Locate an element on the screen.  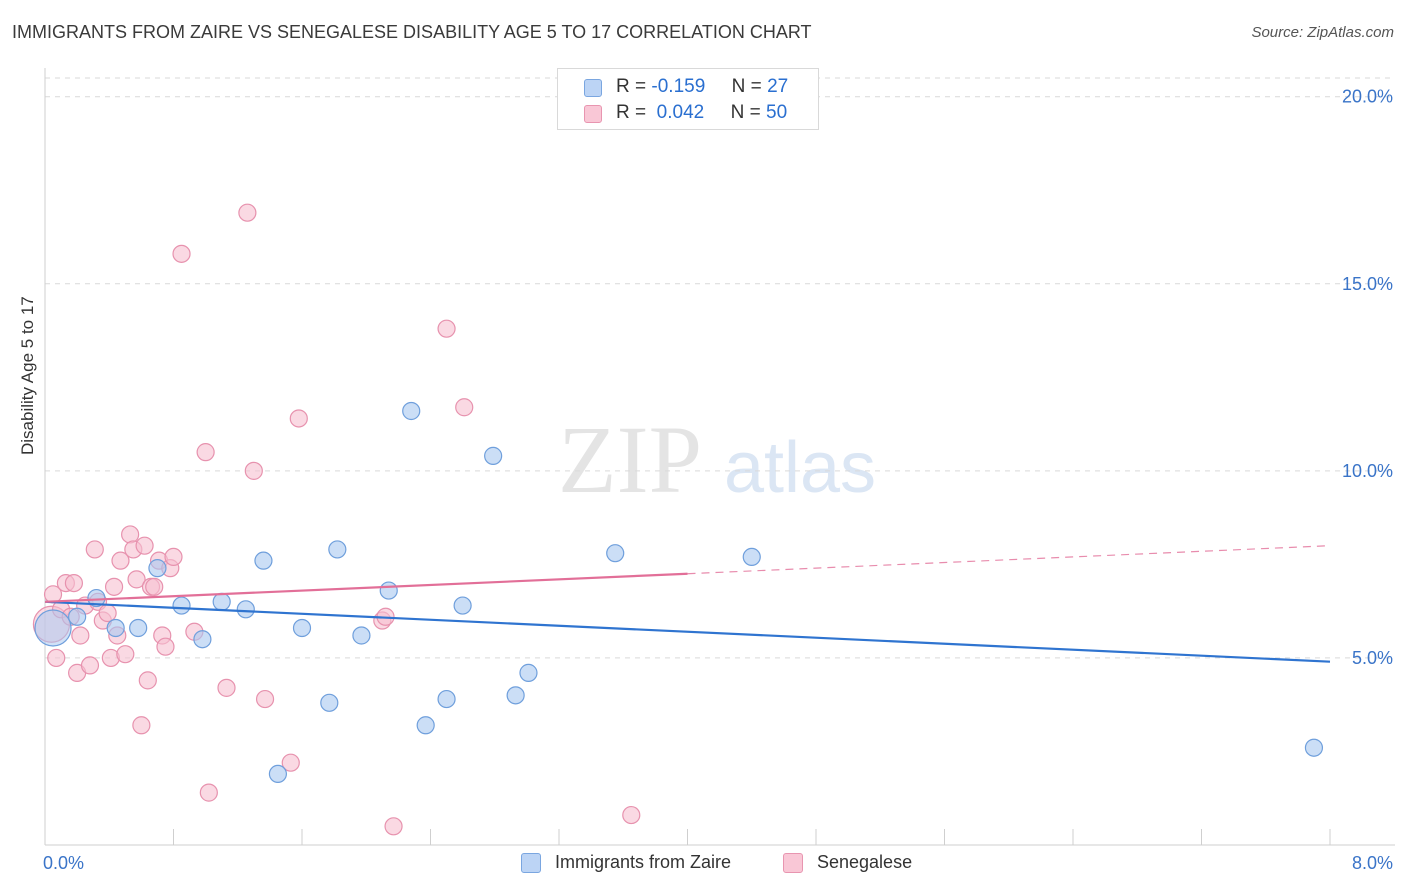
stats-legend: R = -0.159 N = 27 R = 0.042 N = 50 is located at coordinates (688, 99).